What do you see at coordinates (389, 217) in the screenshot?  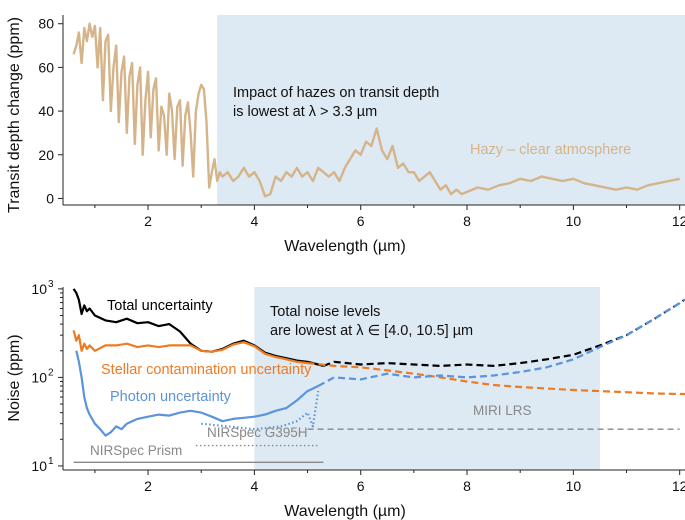 I see `top-x-ticks: 2 4 6 8 10 12` at bounding box center [389, 217].